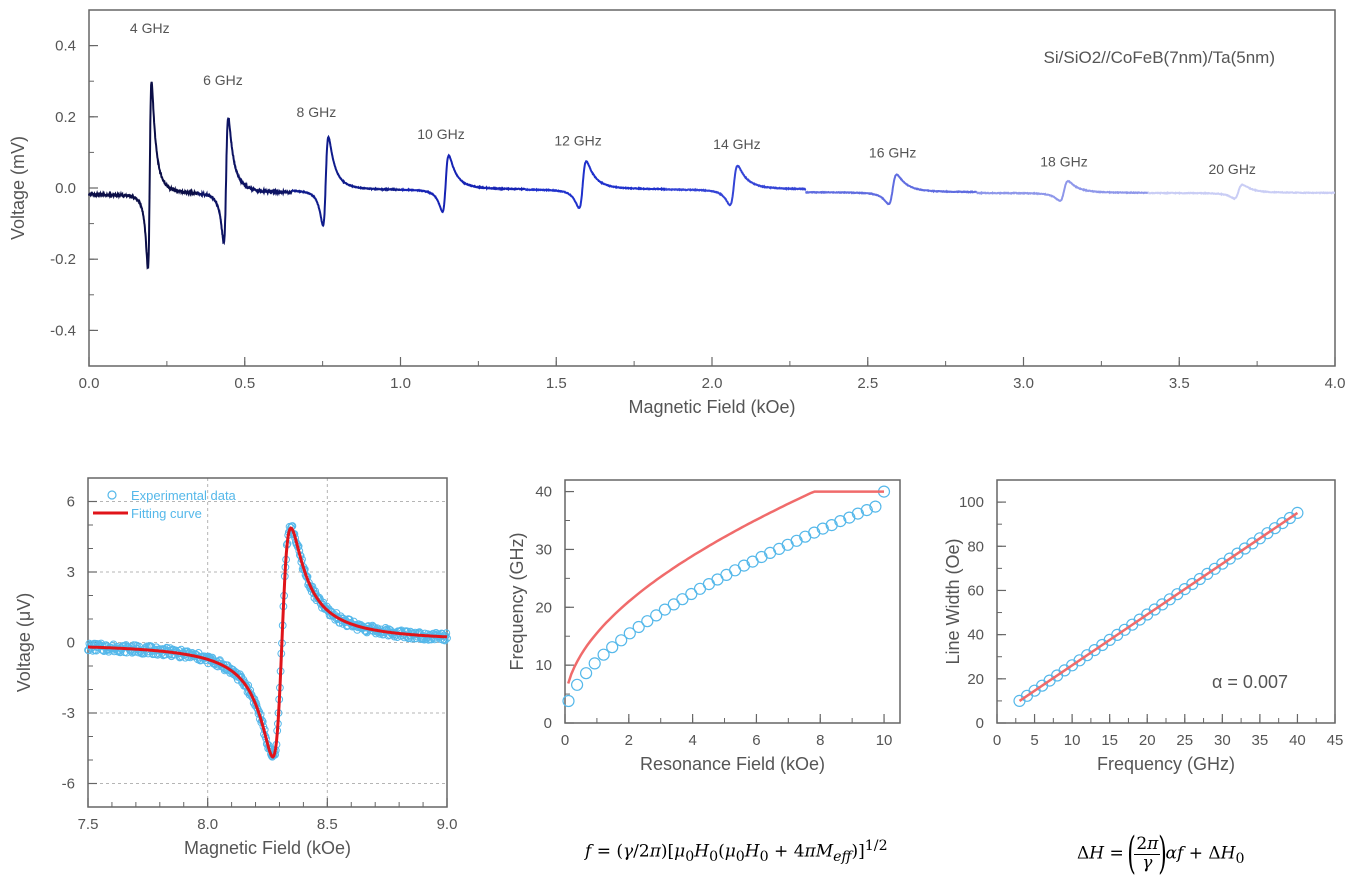  Describe the element at coordinates (543, 665) in the screenshot. I see `y-tick-label: 10` at that location.